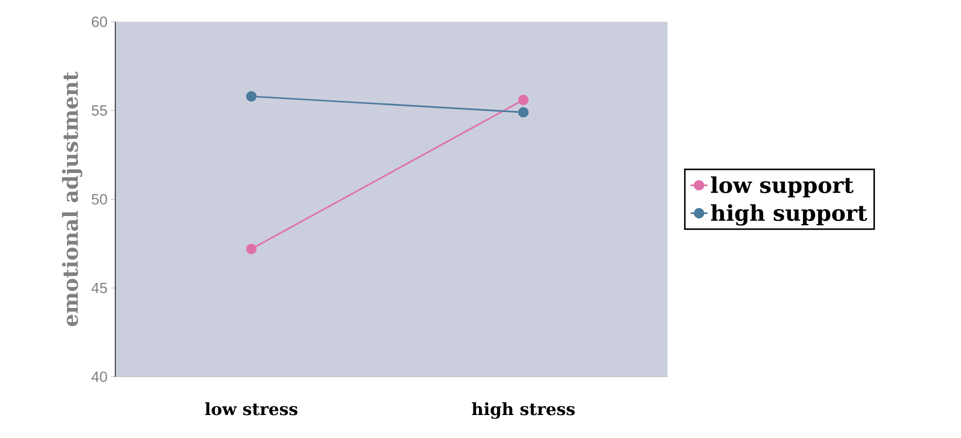 The height and width of the screenshot is (438, 961). What do you see at coordinates (523, 410) in the screenshot?
I see `x-tick-label: high stress` at bounding box center [523, 410].